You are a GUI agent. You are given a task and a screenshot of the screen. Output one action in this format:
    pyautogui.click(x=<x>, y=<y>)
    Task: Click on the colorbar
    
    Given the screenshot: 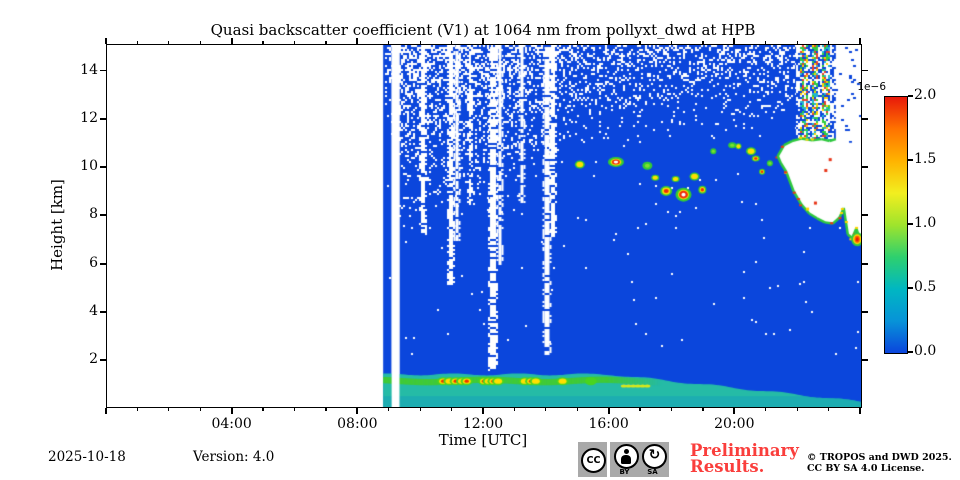 What is the action you would take?
    pyautogui.click(x=896, y=225)
    